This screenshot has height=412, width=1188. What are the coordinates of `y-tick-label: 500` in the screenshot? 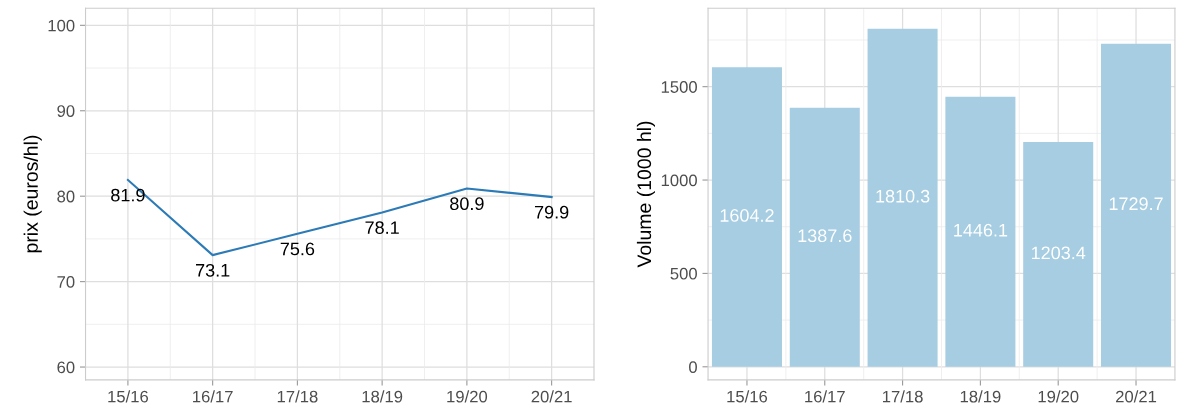 It's located at (683, 273).